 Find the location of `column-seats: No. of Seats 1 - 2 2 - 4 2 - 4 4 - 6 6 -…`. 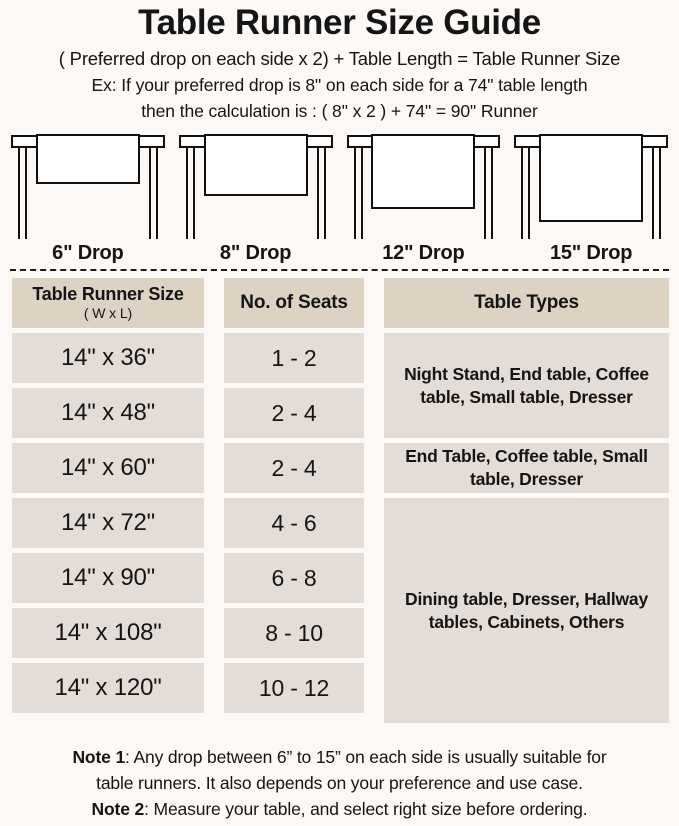

column-seats: No. of Seats 1 - 2 2 - 4 2 - 4 4 - 6 6 -… is located at coordinates (294, 500).